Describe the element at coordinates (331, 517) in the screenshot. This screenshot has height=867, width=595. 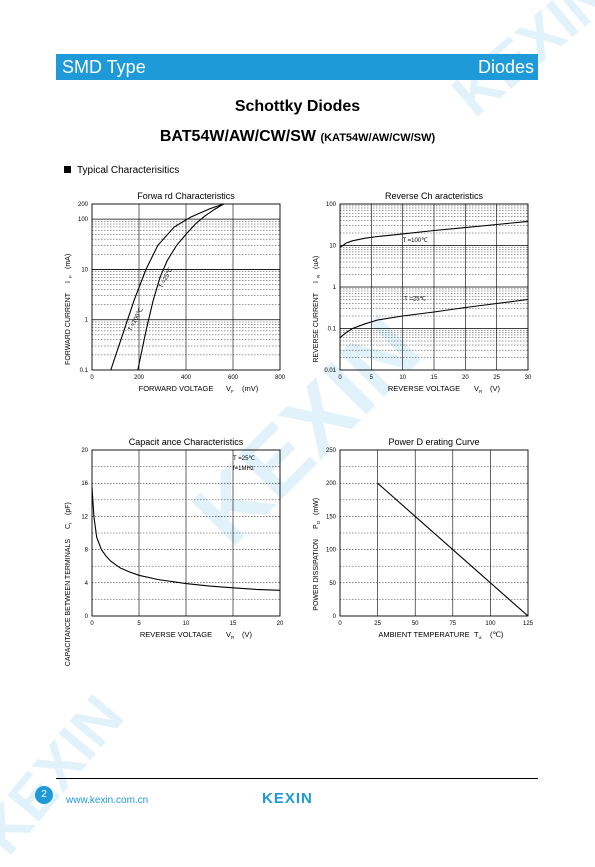
I see `y-tick-label: 150` at that location.